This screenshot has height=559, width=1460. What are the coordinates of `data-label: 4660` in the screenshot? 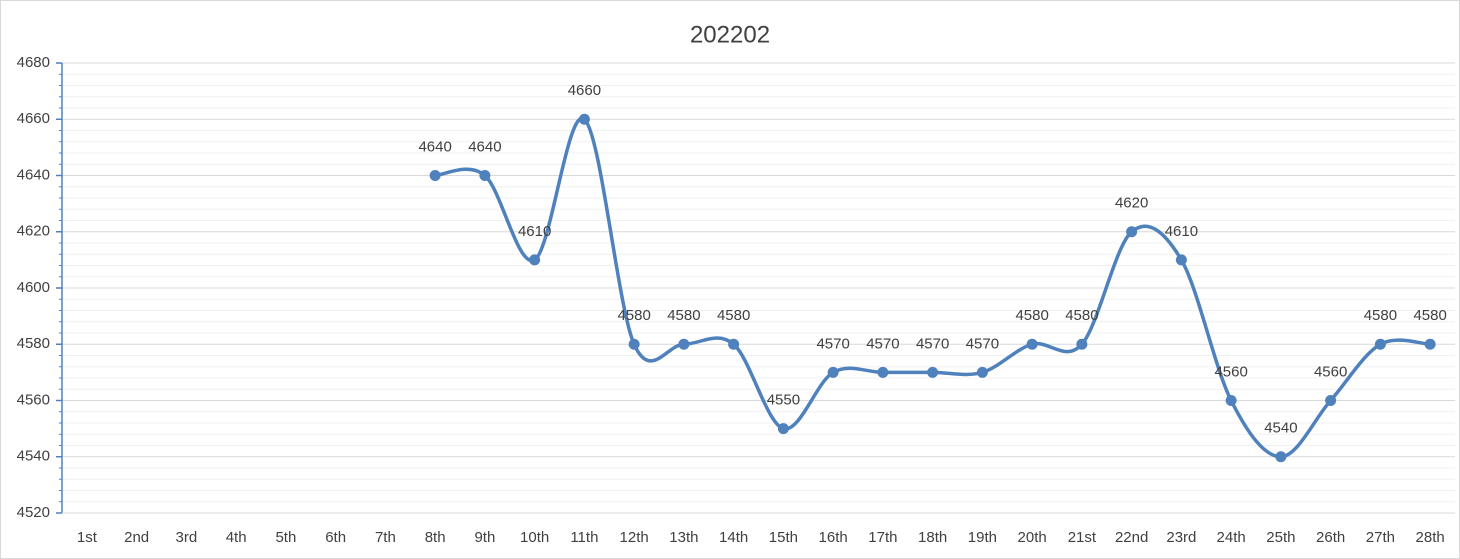 It's located at (584, 90).